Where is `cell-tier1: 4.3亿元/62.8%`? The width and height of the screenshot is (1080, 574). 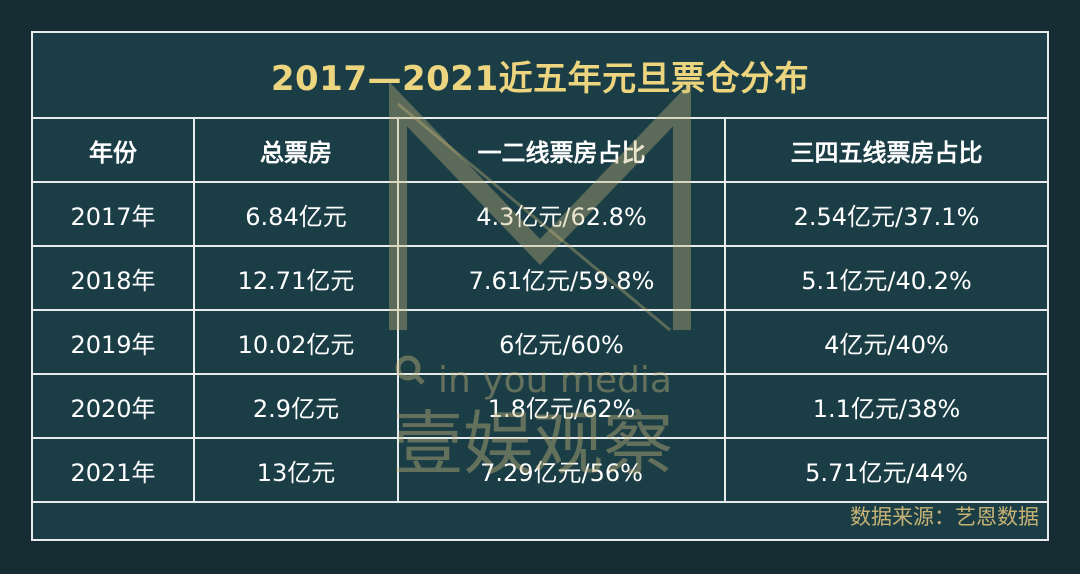
cell-tier1: 4.3亿元/62.8% is located at coordinates (561, 214).